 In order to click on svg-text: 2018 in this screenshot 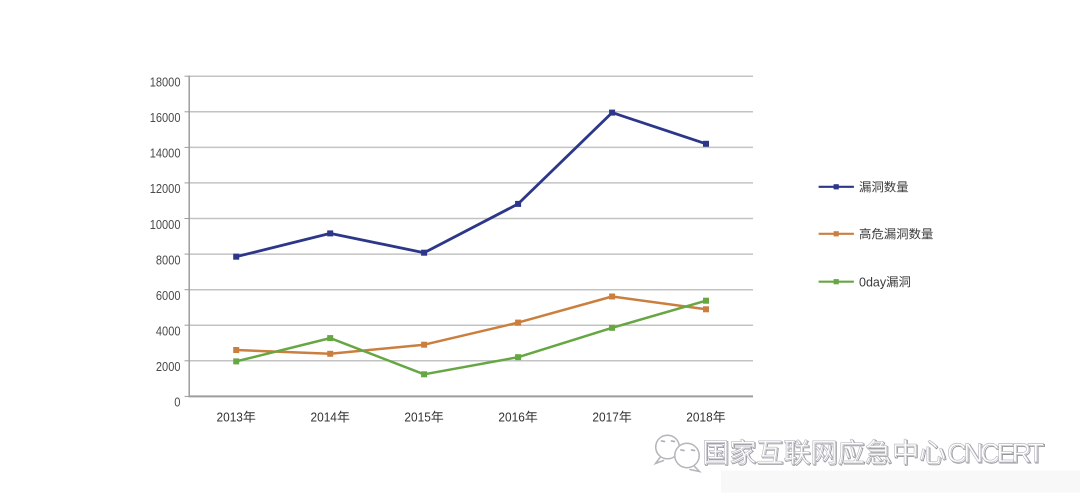, I will do `click(699, 417)`.